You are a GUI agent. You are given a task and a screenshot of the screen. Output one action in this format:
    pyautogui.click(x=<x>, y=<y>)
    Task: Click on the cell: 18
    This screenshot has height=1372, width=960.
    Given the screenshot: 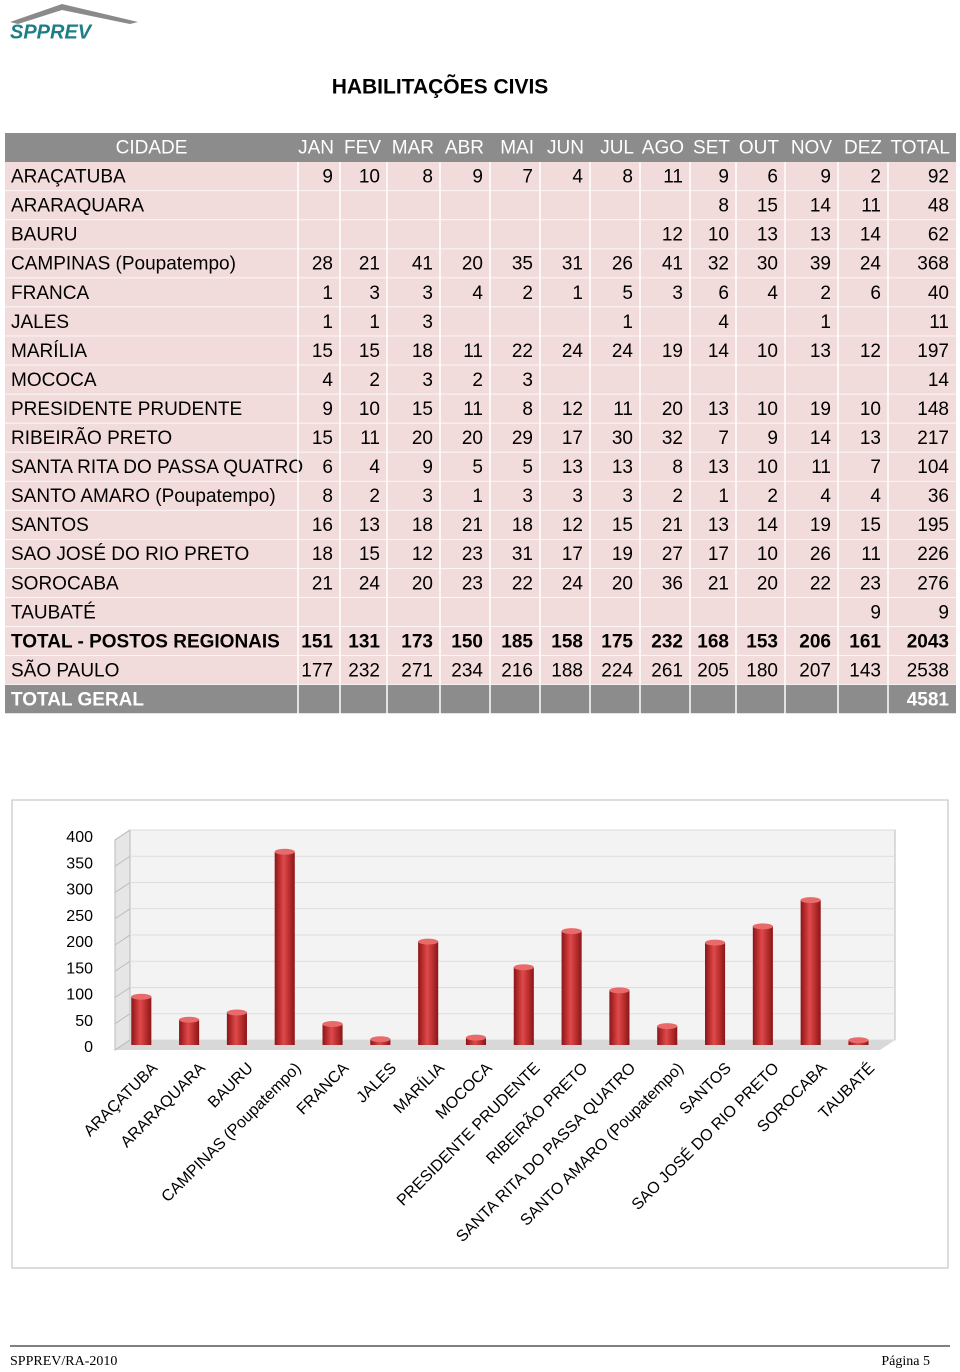 What is the action you would take?
    pyautogui.click(x=422, y=351)
    